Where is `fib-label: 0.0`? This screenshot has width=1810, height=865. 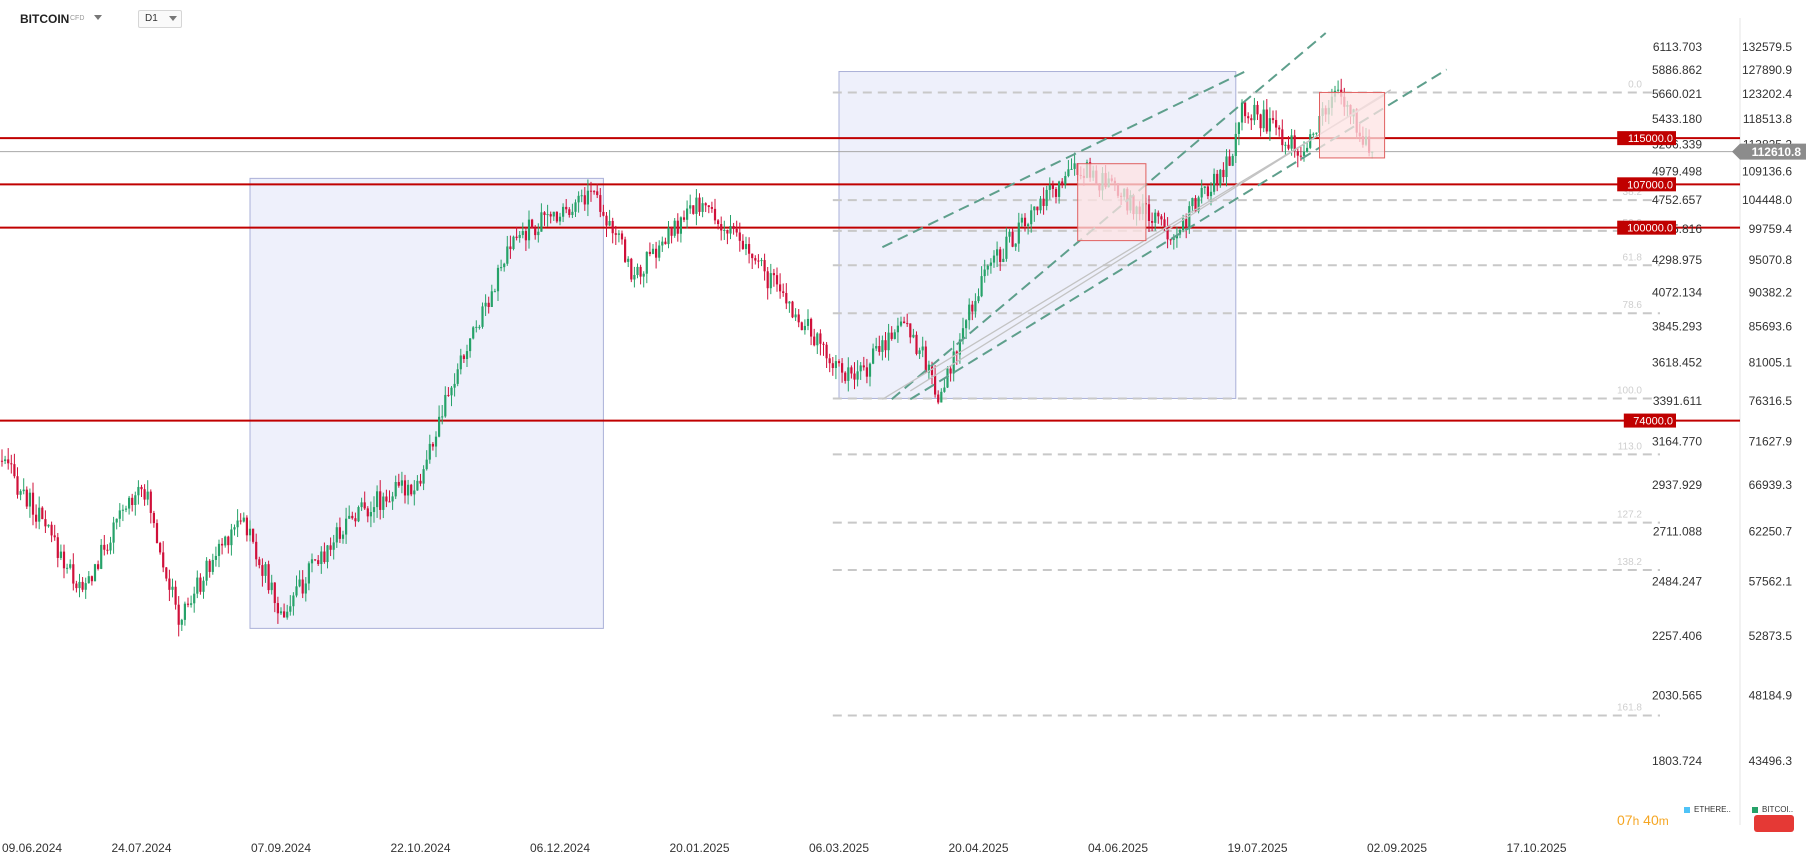 fib-label: 0.0 is located at coordinates (1635, 84).